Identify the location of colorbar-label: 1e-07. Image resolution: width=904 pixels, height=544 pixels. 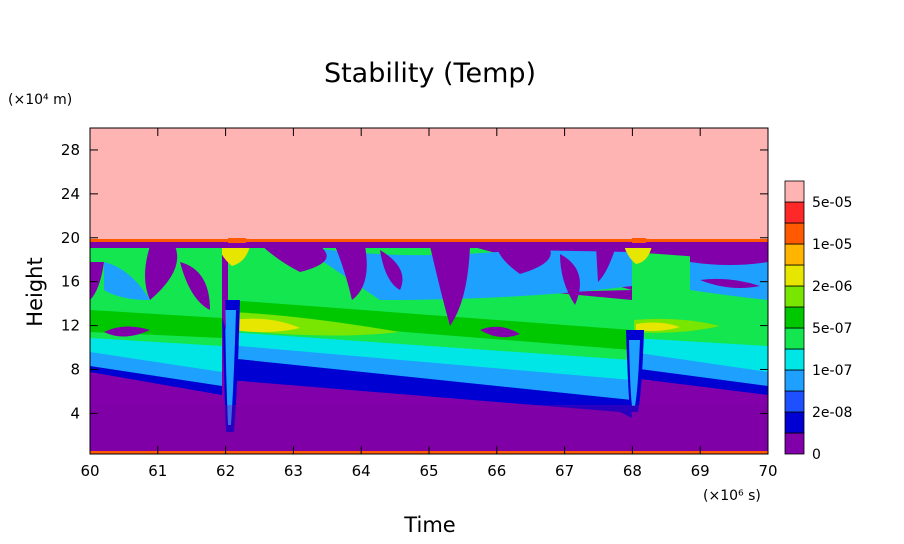
(832, 371).